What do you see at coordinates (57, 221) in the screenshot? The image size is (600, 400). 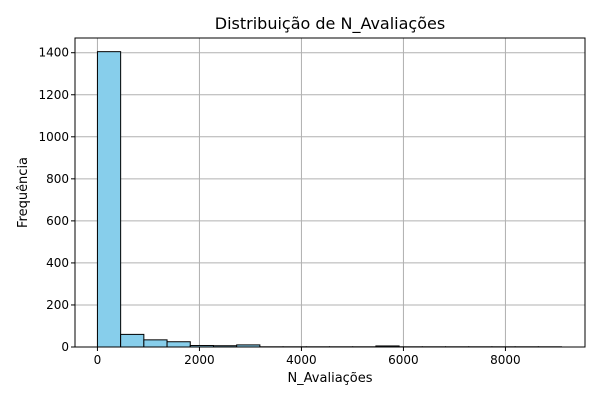 I see `y-tick-label: 600` at bounding box center [57, 221].